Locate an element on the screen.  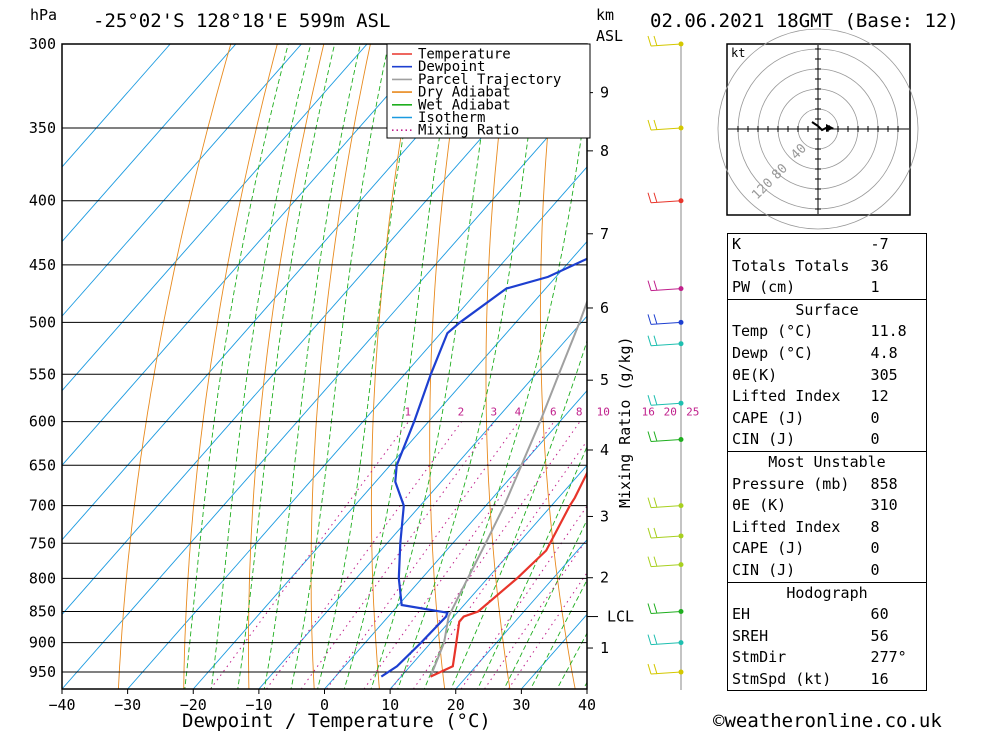
hodograph-unit: kt is located at coordinates (738, 53).